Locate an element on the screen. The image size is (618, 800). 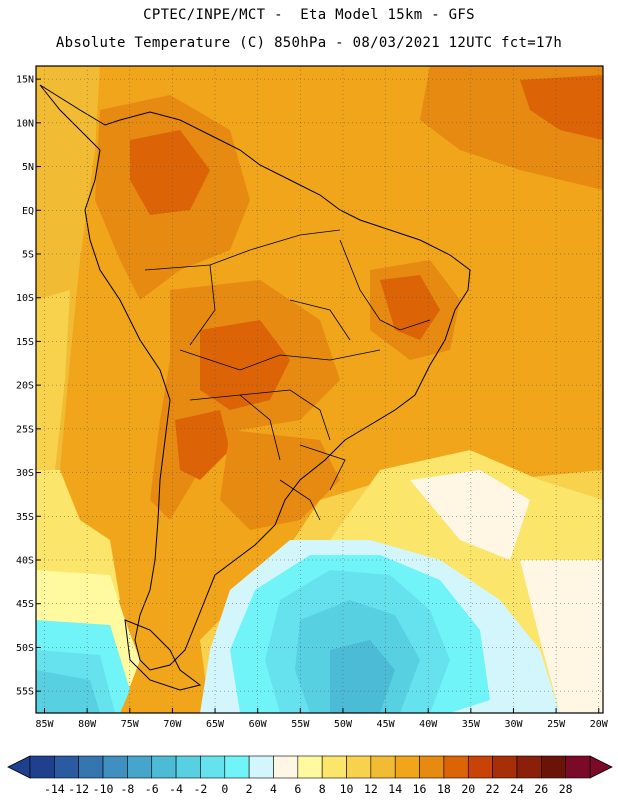
lat-label: 40S is located at coordinates (25, 560).